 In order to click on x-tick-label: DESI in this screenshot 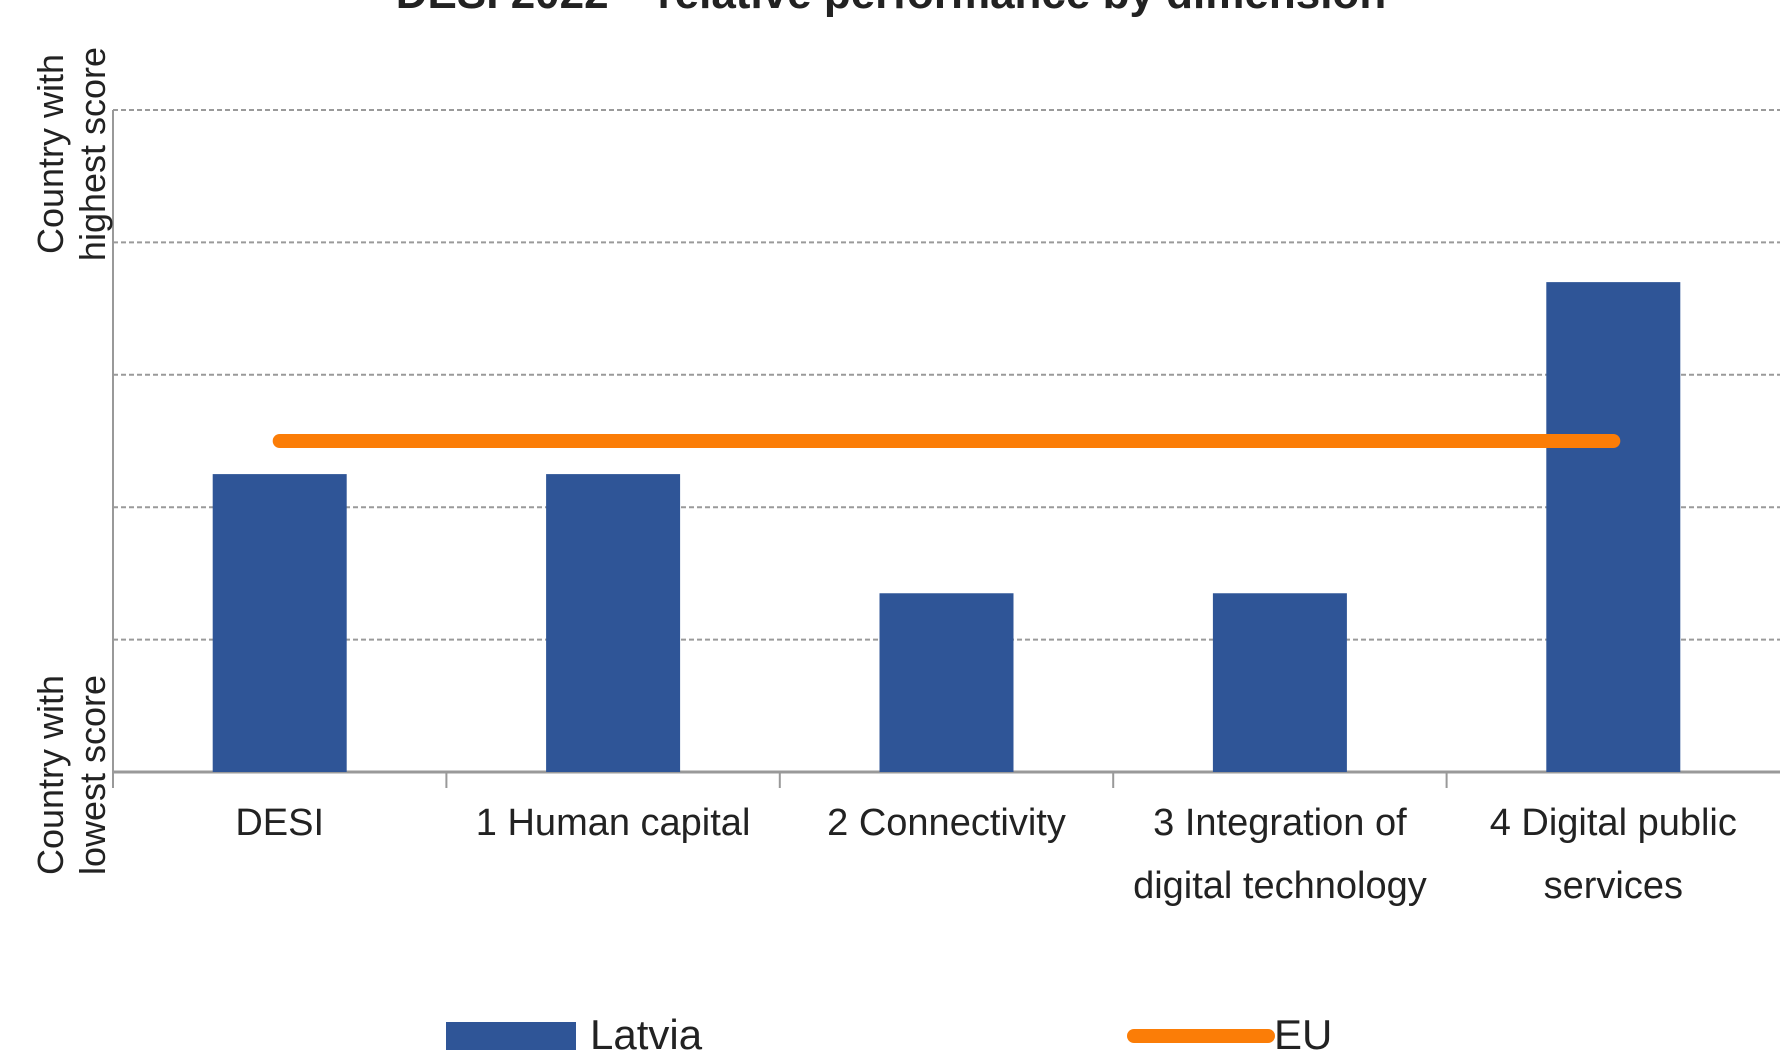, I will do `click(280, 823)`.